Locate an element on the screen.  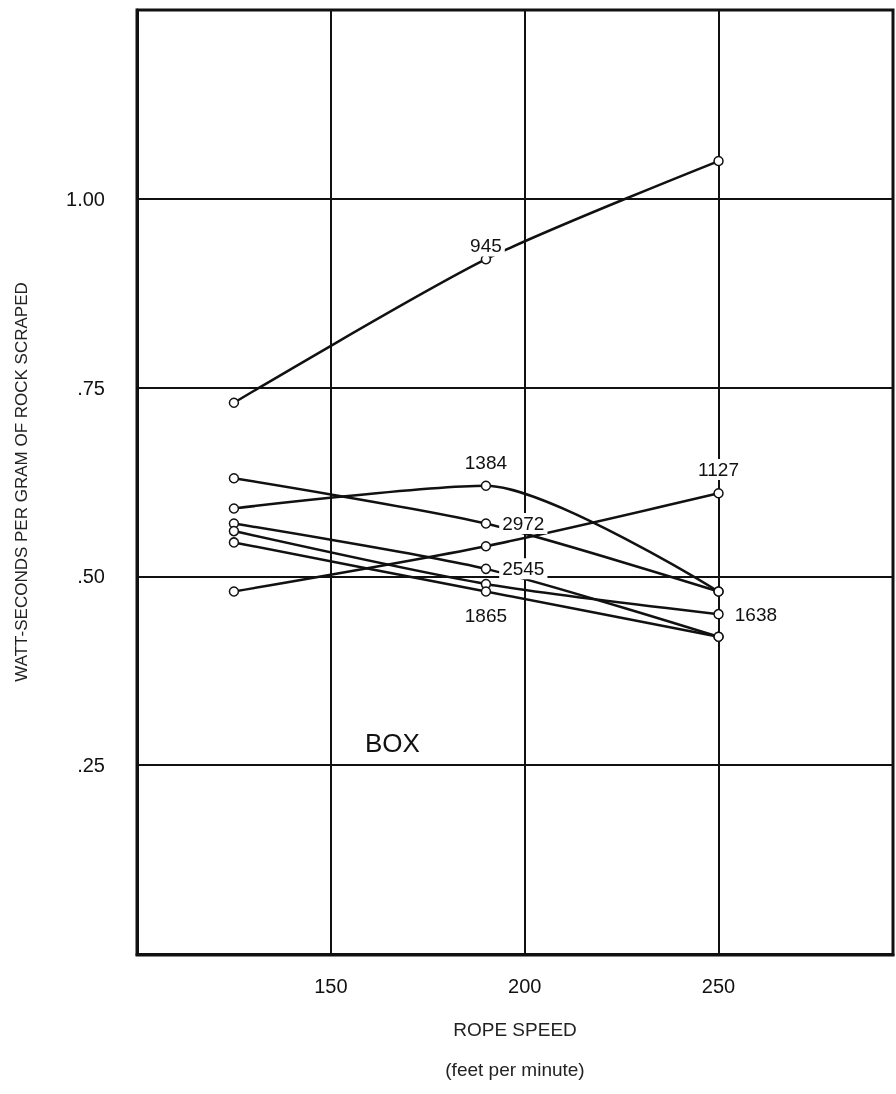
annotation: BOX is located at coordinates (392, 743).